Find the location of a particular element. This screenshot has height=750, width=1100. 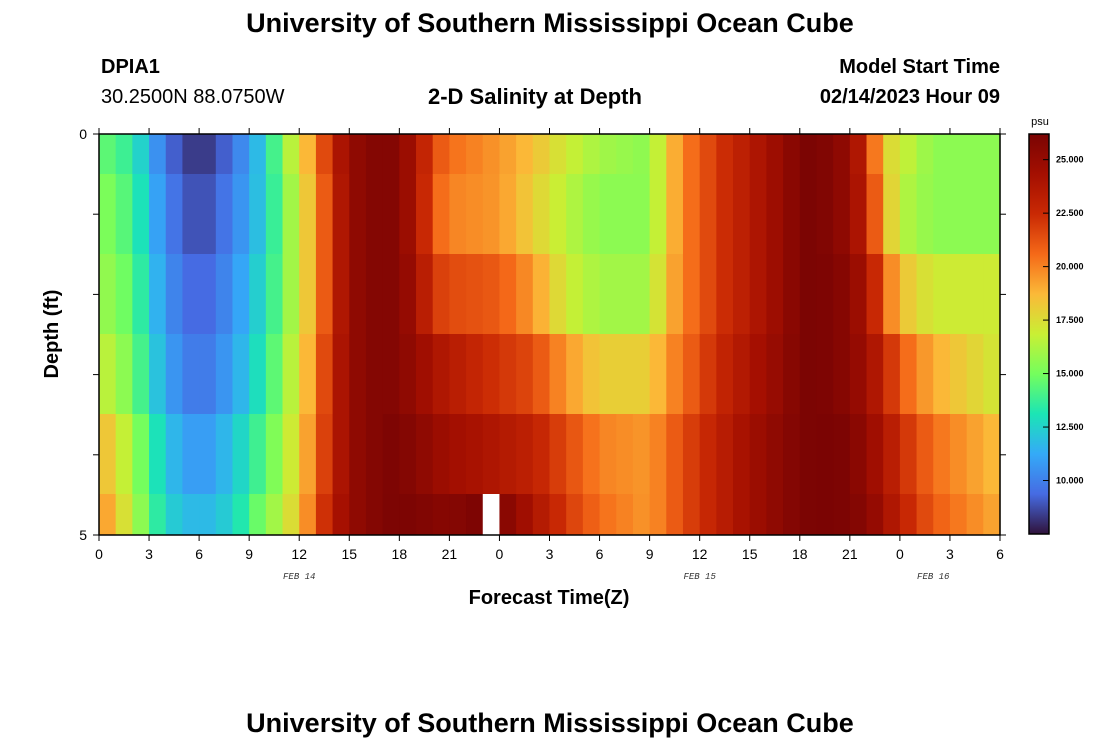

x-tick-label: 0 is located at coordinates (900, 554).